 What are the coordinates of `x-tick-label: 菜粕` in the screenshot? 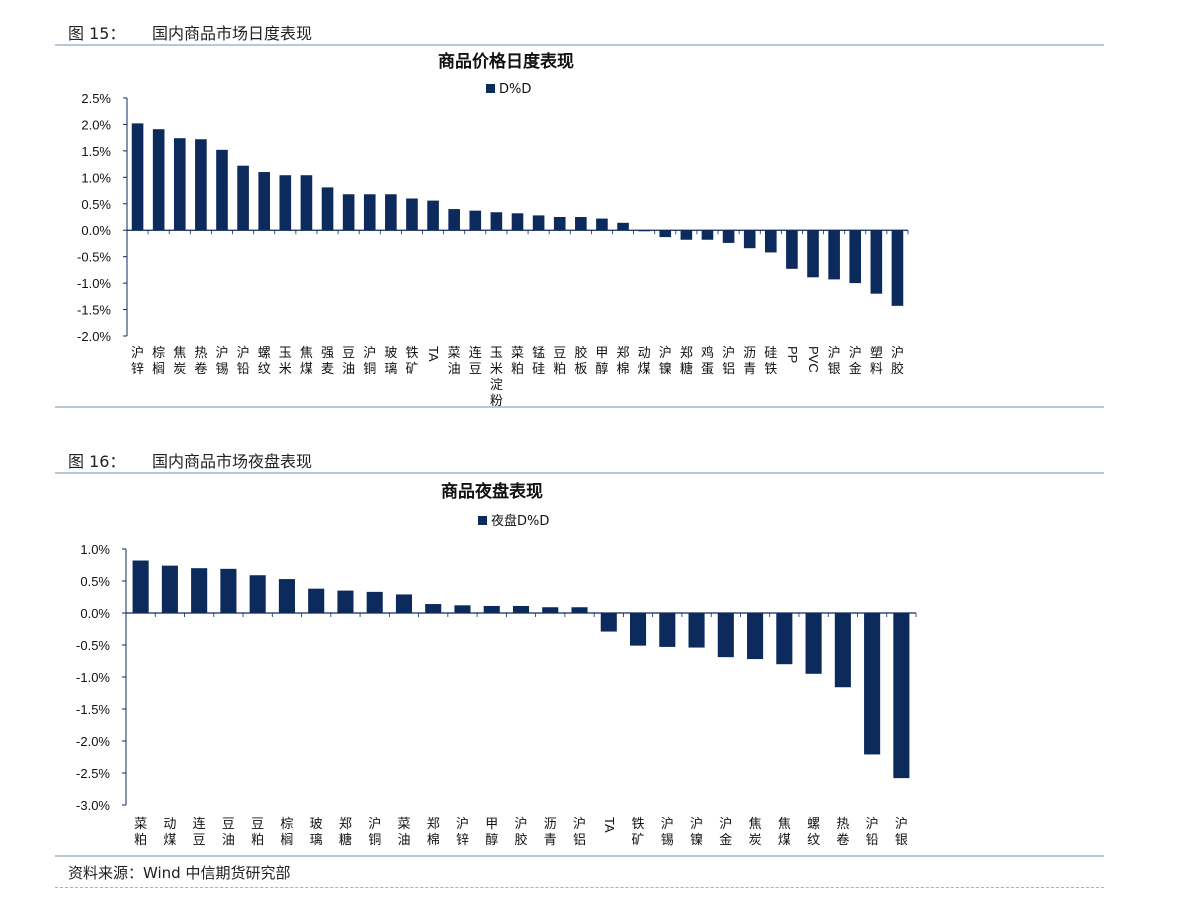 It's located at (140, 832).